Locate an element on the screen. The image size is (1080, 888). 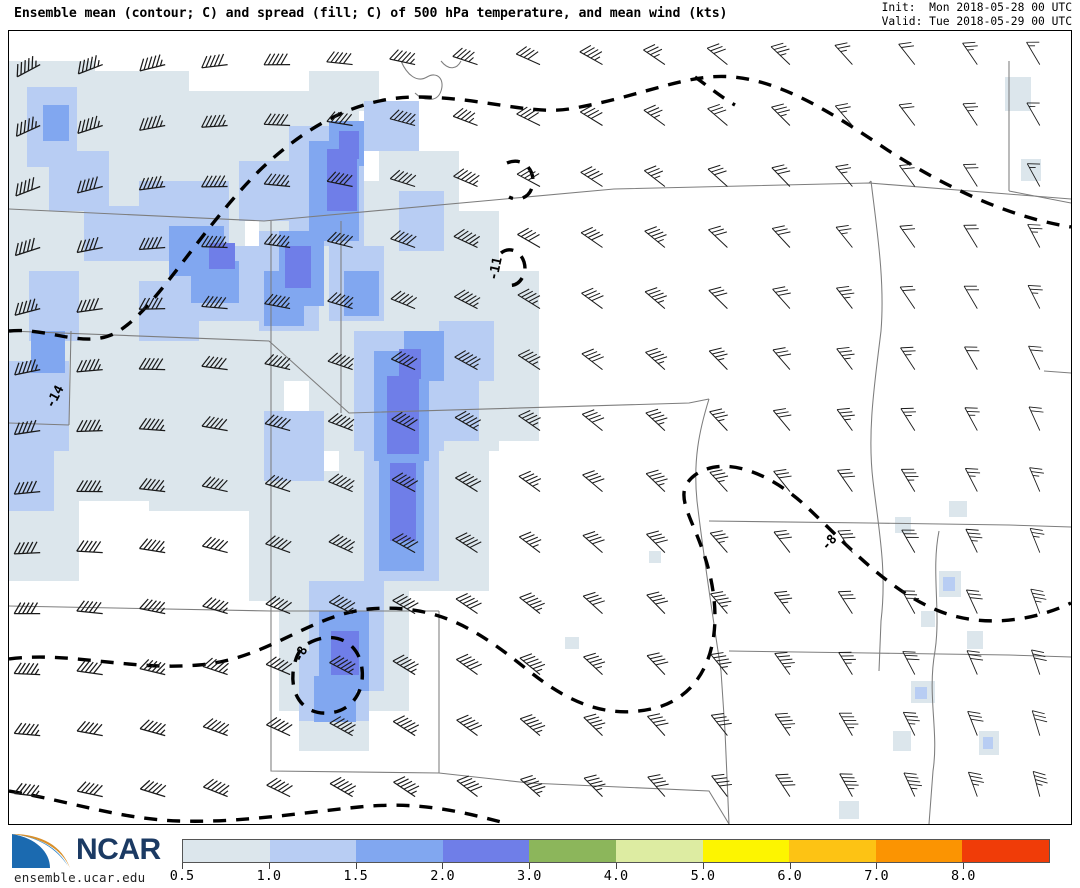
colorbar-labels: 0.5 1.0 1.5 2.0 3.0 4.0 5.0 6.0 7.0 8.0 is located at coordinates (540, 878).